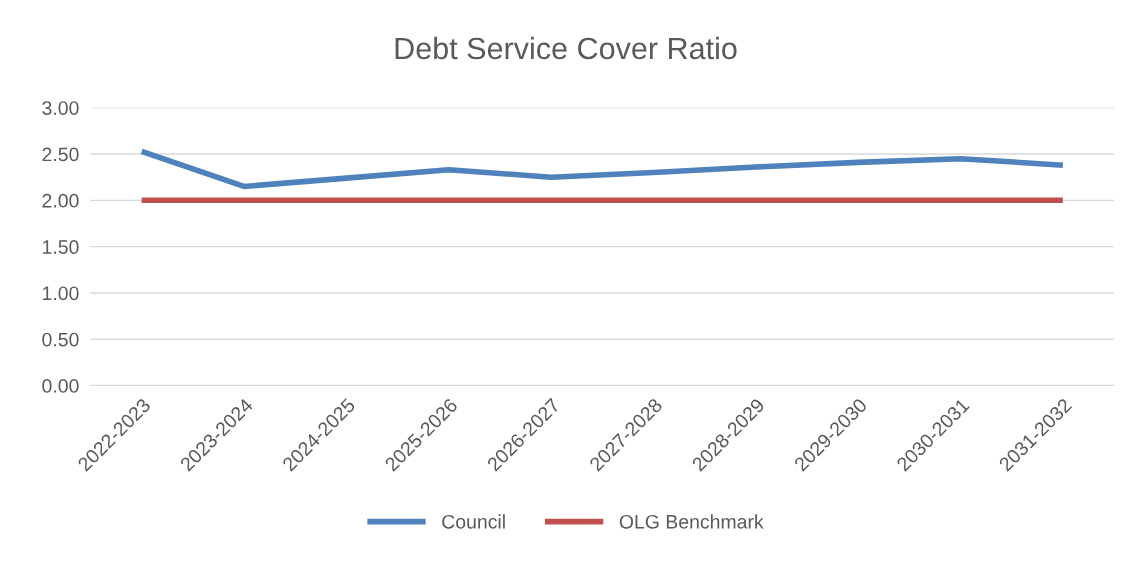 This screenshot has width=1131, height=567. I want to click on y-tick-label: 3.00, so click(60, 108).